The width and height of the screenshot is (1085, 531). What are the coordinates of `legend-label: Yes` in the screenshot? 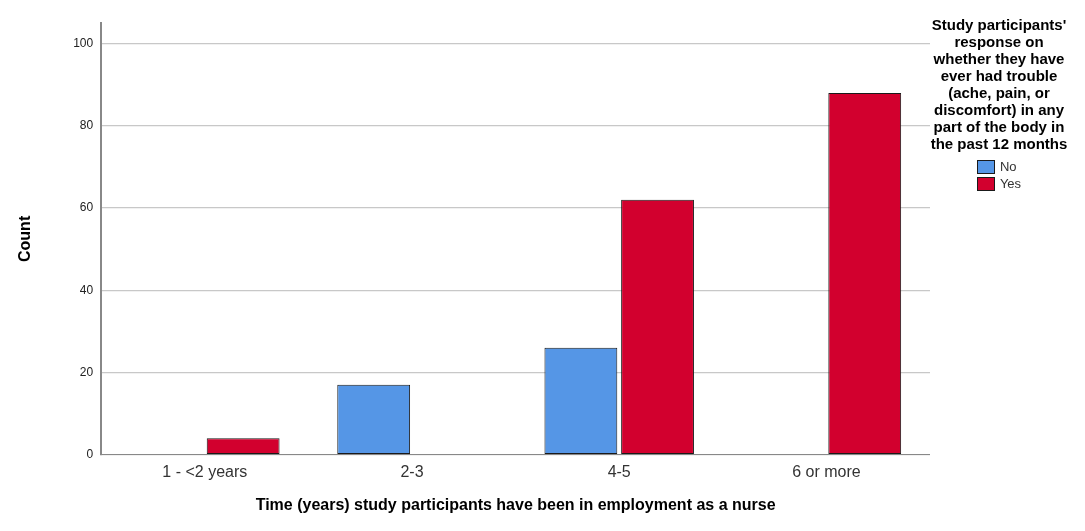 It's located at (1010, 183).